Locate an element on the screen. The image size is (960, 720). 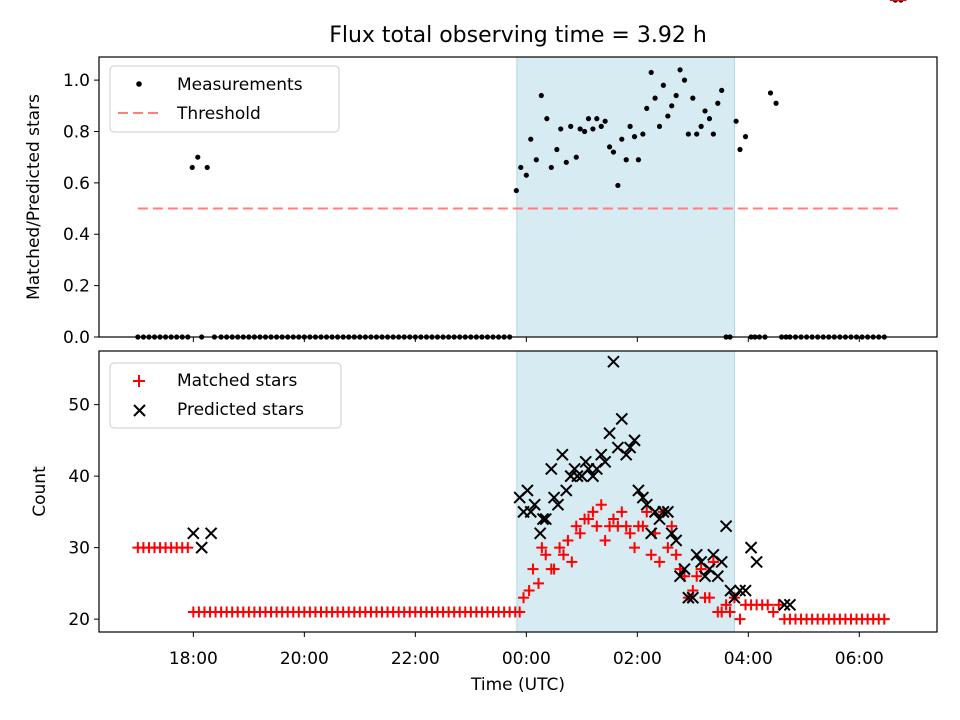
y-tick-label: 50 is located at coordinates (79, 406).